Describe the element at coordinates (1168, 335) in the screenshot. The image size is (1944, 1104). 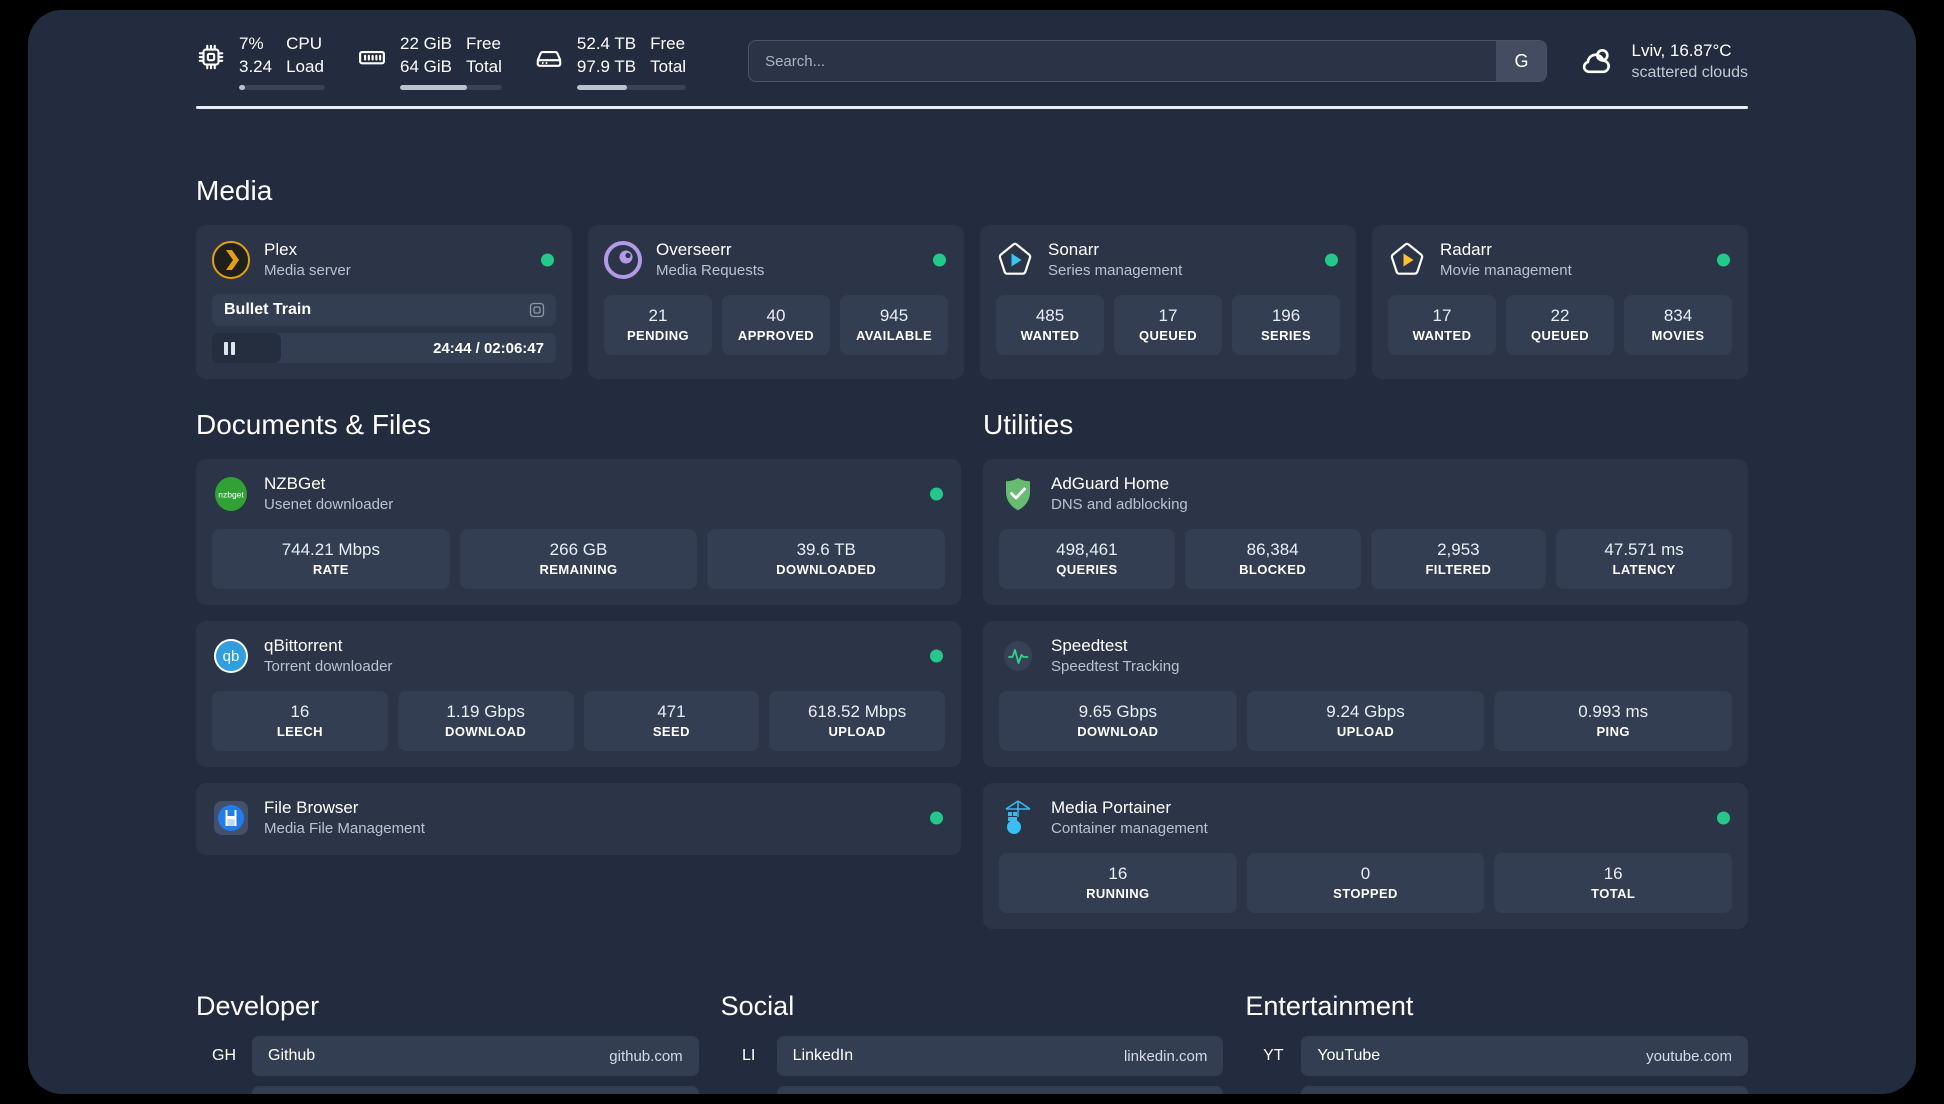
I see `stat-label: QUEUED` at that location.